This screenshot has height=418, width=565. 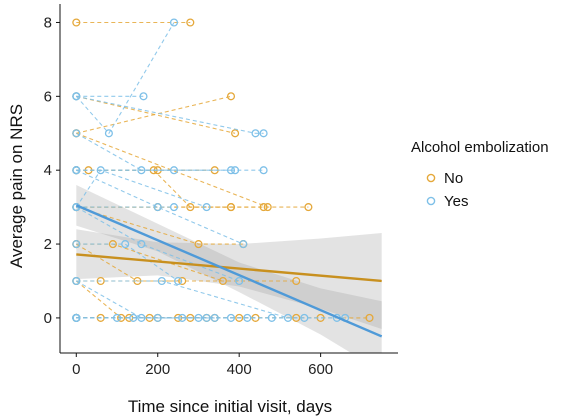 I want to click on legend: Alcohol embolization No Yes, so click(x=480, y=174).